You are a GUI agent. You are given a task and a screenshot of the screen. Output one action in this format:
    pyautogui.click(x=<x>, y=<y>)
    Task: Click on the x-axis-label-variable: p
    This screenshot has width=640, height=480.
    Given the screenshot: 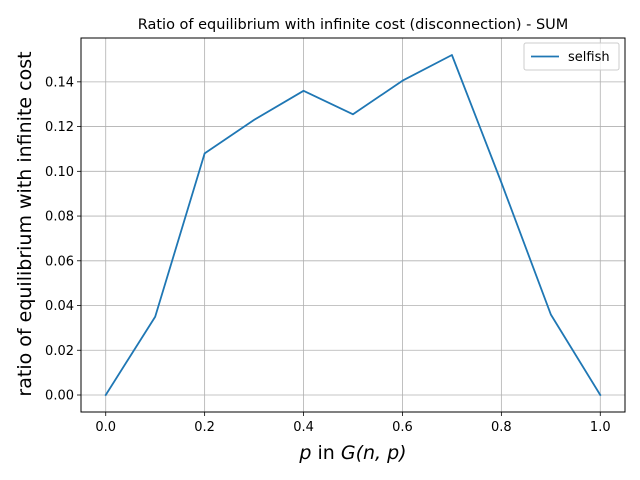 What is the action you would take?
    pyautogui.click(x=304, y=453)
    